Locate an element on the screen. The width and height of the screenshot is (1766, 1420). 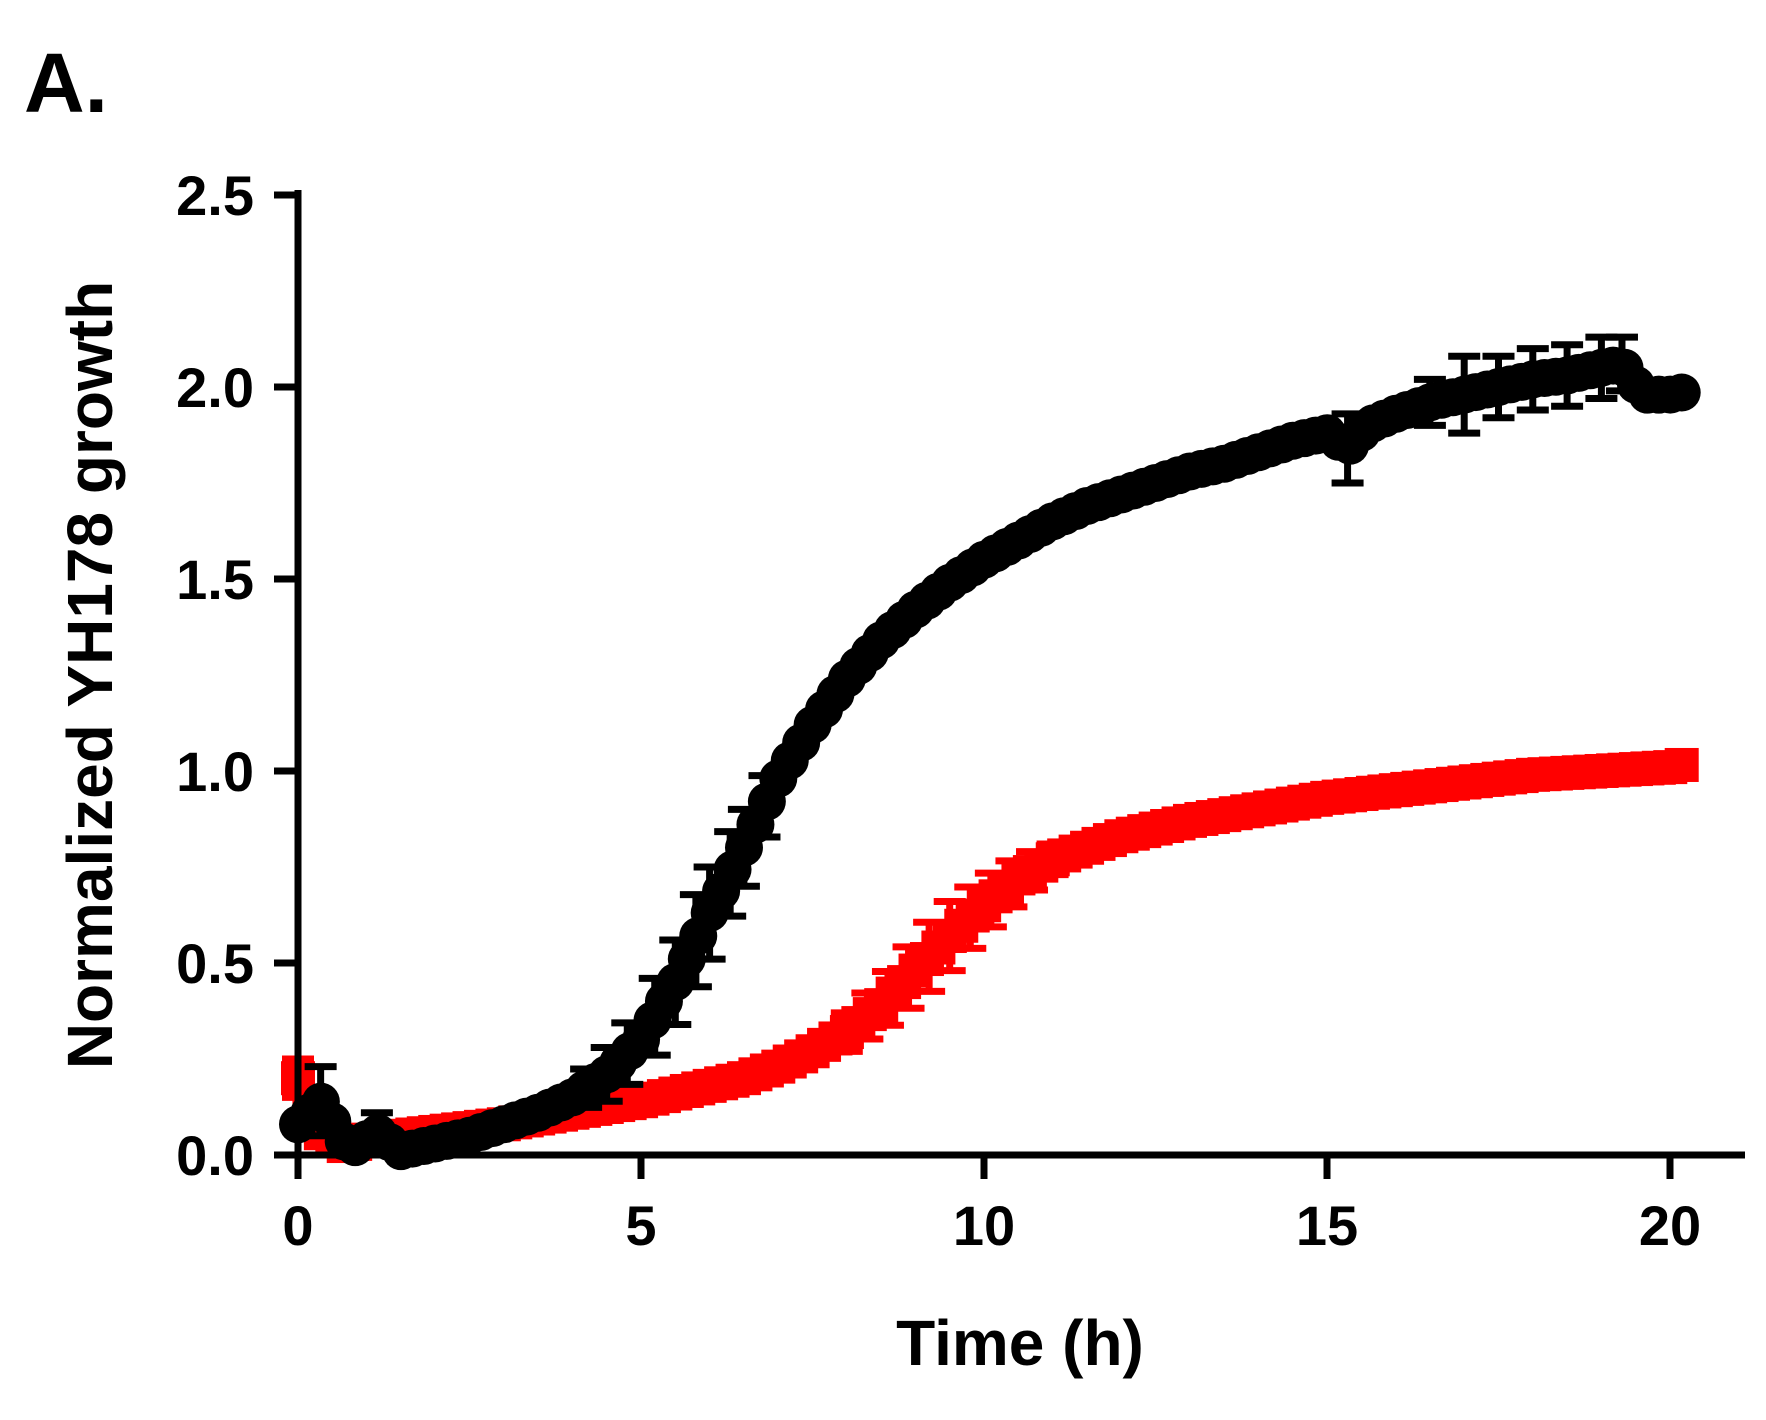
x-tick-label: 0 is located at coordinates (297, 1225).